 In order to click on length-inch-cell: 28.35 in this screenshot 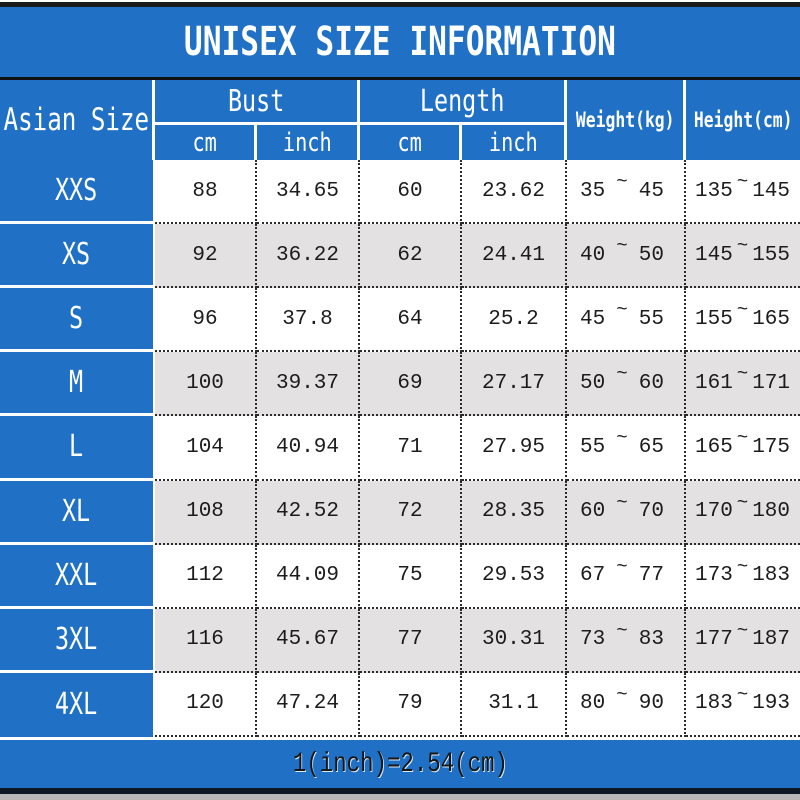, I will do `click(514, 512)`.